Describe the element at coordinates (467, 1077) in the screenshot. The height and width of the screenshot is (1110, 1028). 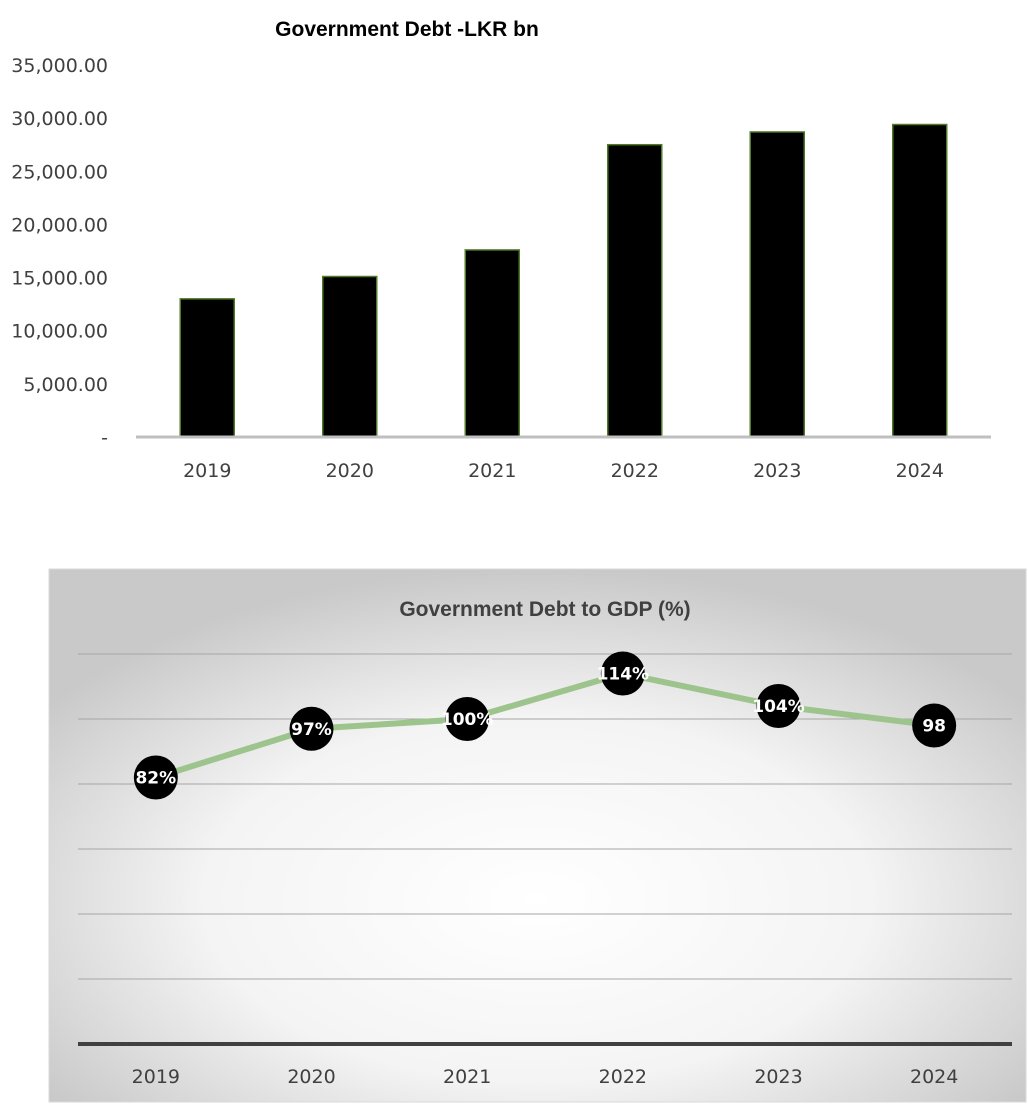
I see `line-x-tick-label: 2021` at that location.